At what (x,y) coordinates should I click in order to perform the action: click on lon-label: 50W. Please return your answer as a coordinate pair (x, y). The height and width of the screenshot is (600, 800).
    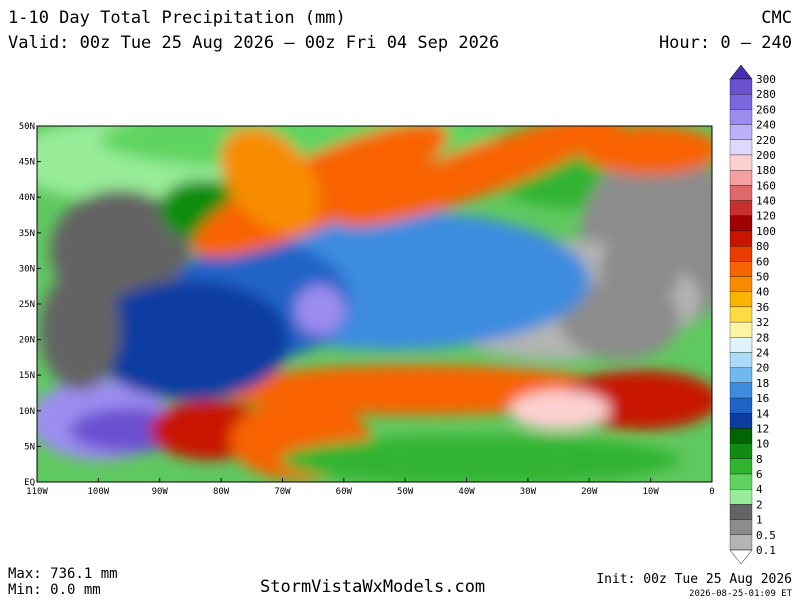
    Looking at the image, I should click on (405, 492).